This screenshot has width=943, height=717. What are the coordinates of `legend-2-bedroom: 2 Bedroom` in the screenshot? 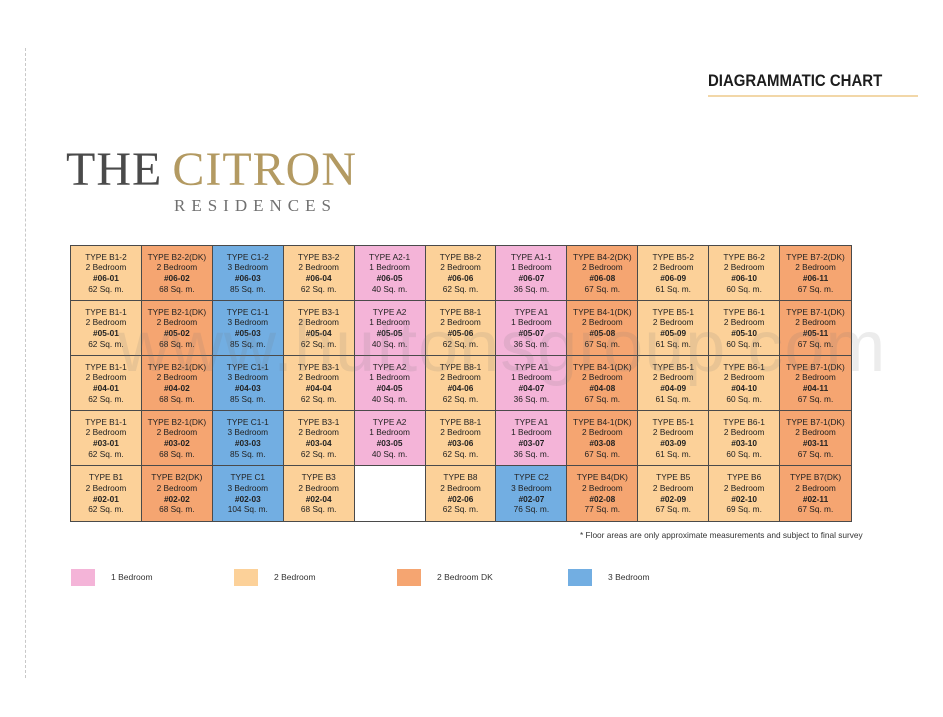 It's located at (275, 577).